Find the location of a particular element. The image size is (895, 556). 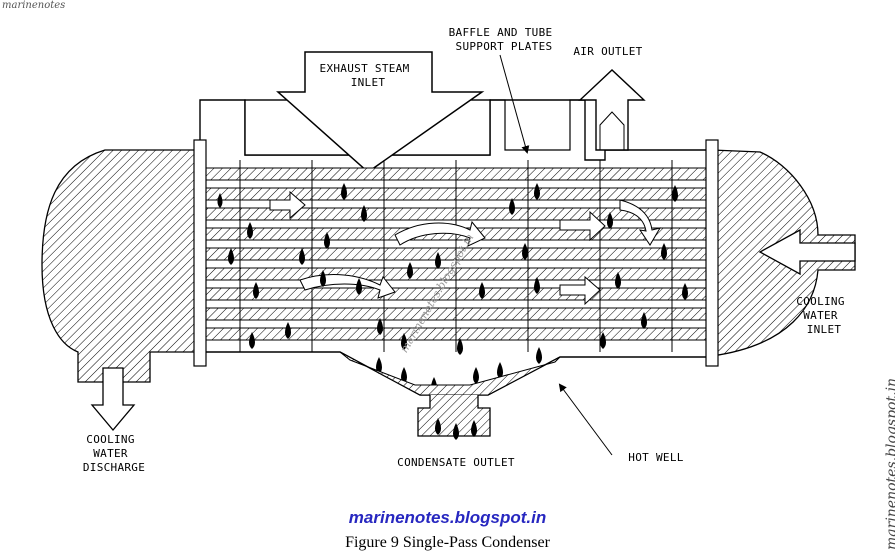

air-outlet-label: AIR OUTLET is located at coordinates (607, 51).